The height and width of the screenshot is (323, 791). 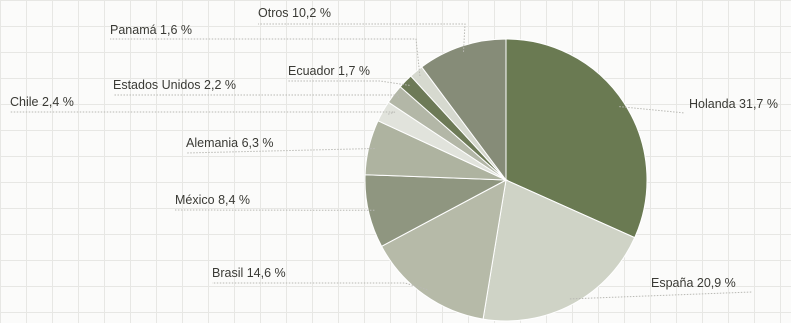 I want to click on leader-line-panama, so click(x=265, y=57).